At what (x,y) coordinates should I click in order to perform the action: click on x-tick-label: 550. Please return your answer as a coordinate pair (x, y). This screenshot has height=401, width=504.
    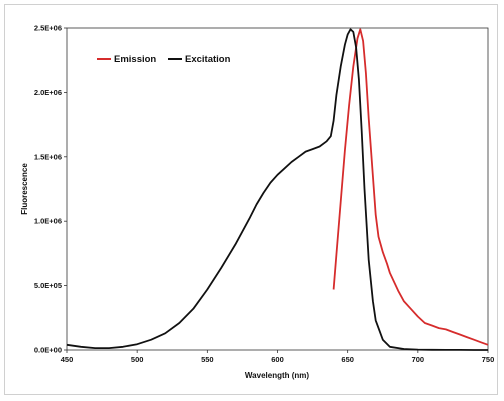
    Looking at the image, I should click on (207, 359).